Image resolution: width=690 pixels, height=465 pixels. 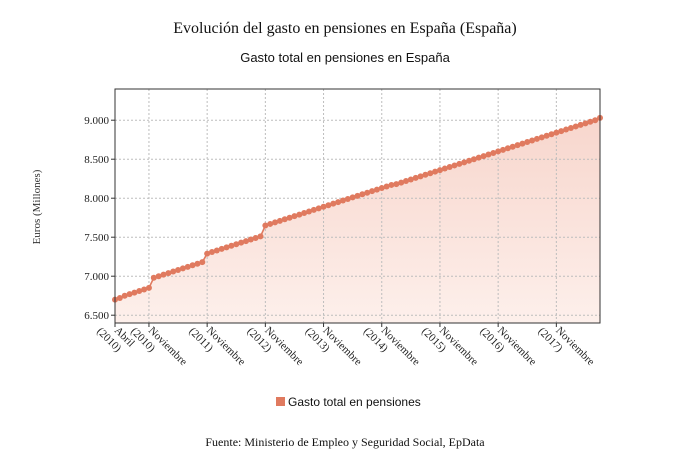 I want to click on y-tick-label: 6.500, so click(x=96, y=316).